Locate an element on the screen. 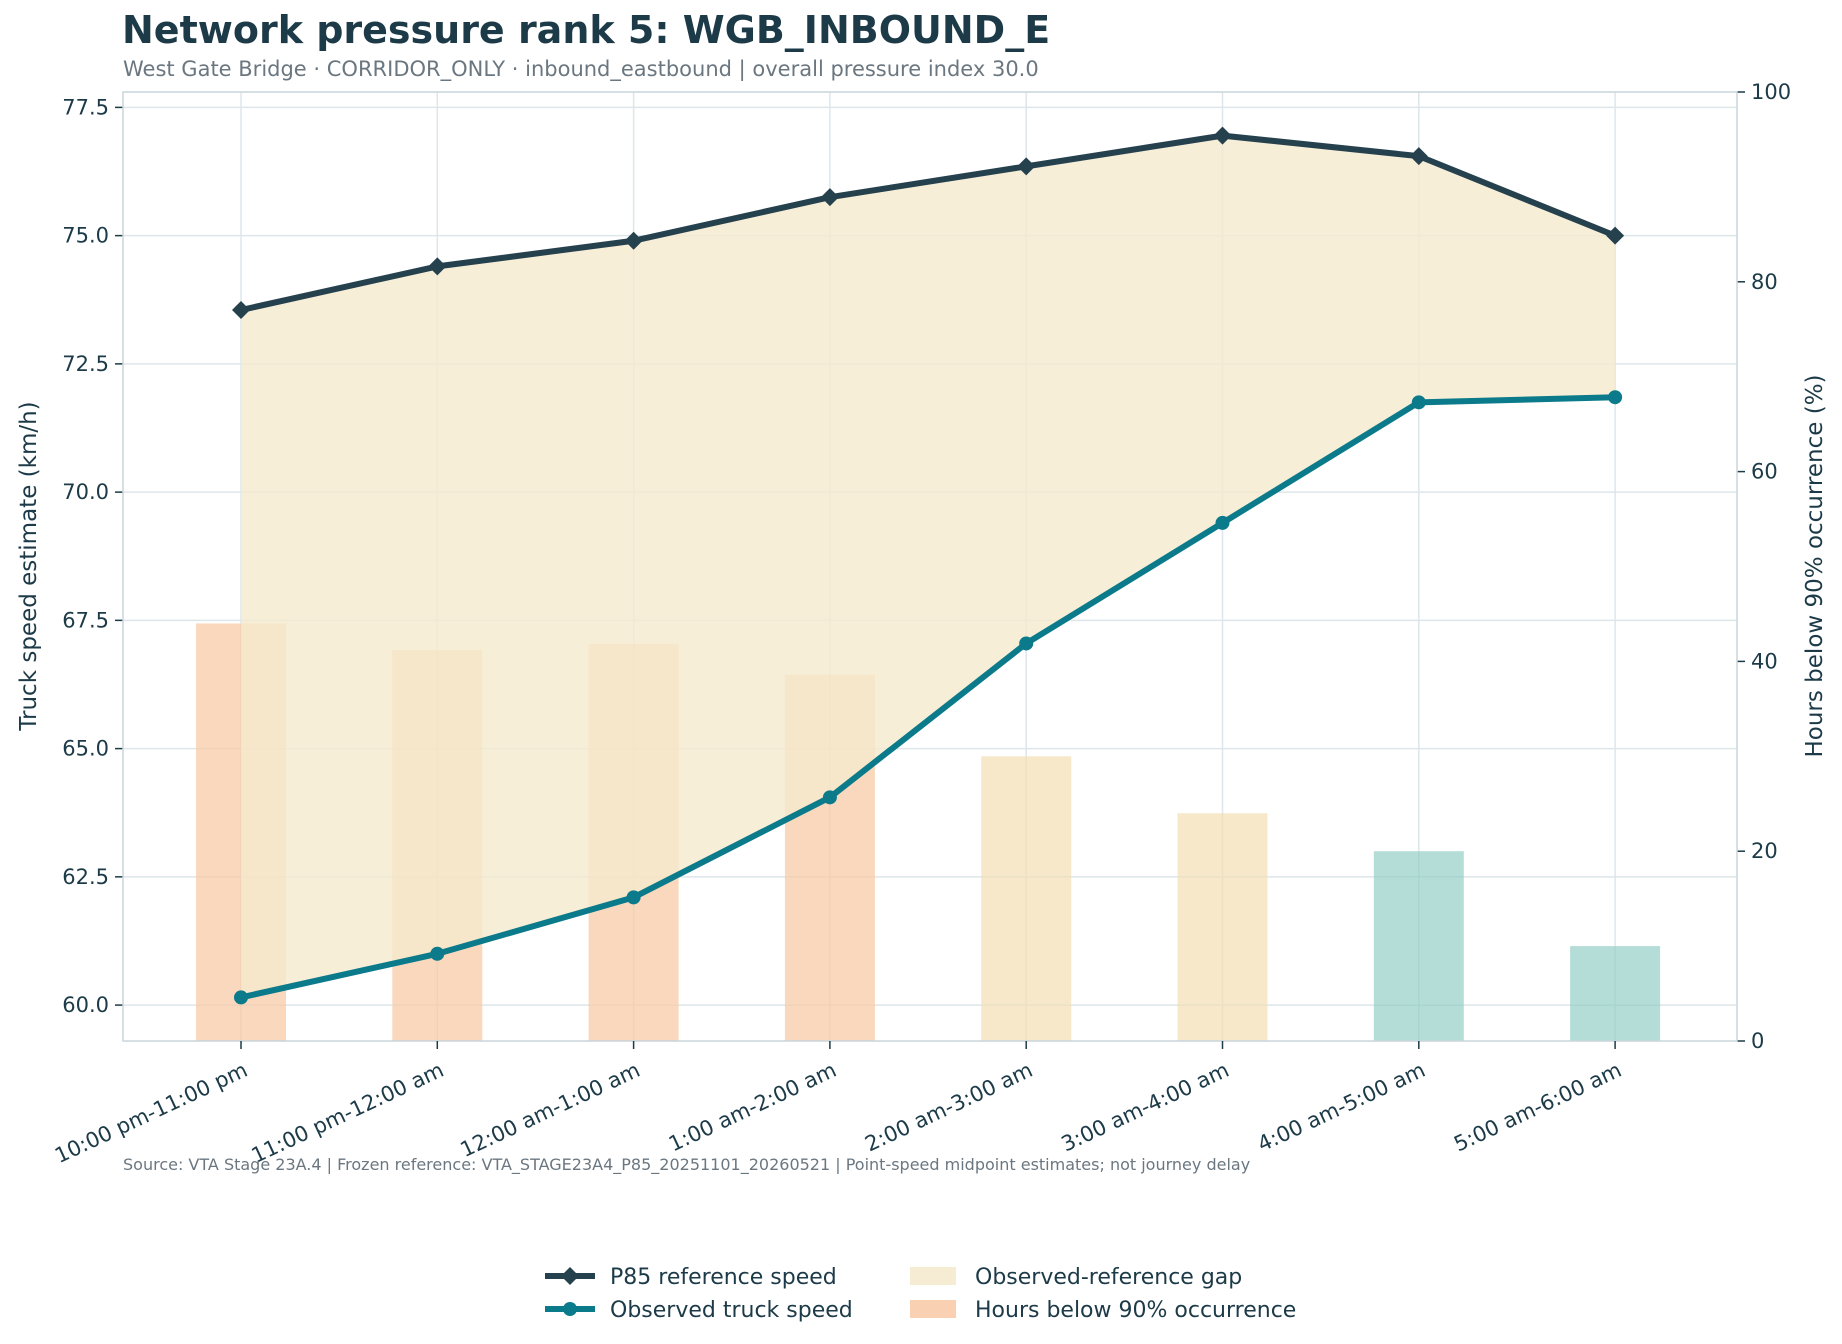 The image size is (1842, 1344). legend-label: Observed truck speed is located at coordinates (731, 1310).